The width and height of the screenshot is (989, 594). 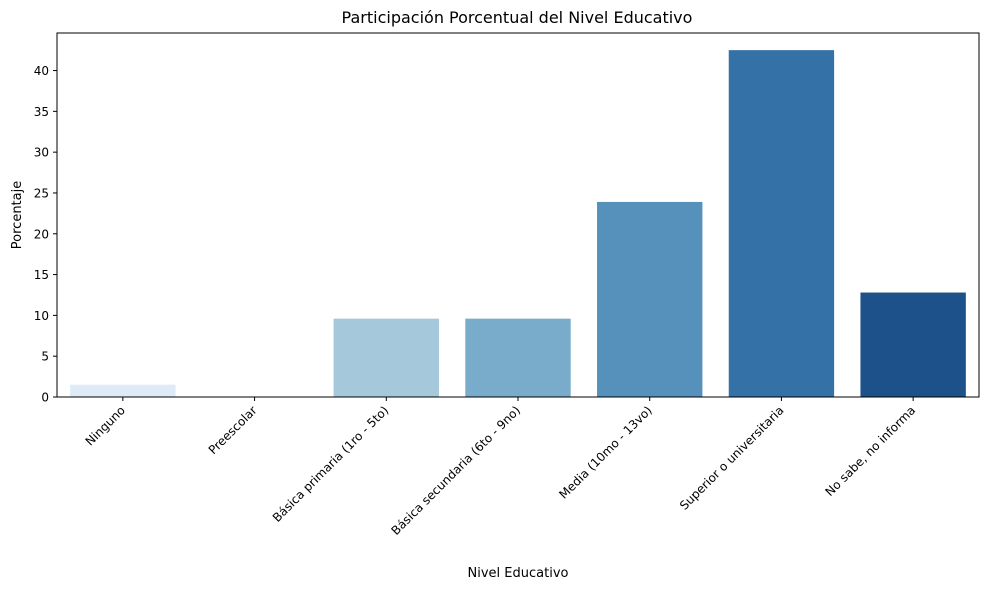 I want to click on x-tick-label-1: Preescolar, so click(x=233, y=430).